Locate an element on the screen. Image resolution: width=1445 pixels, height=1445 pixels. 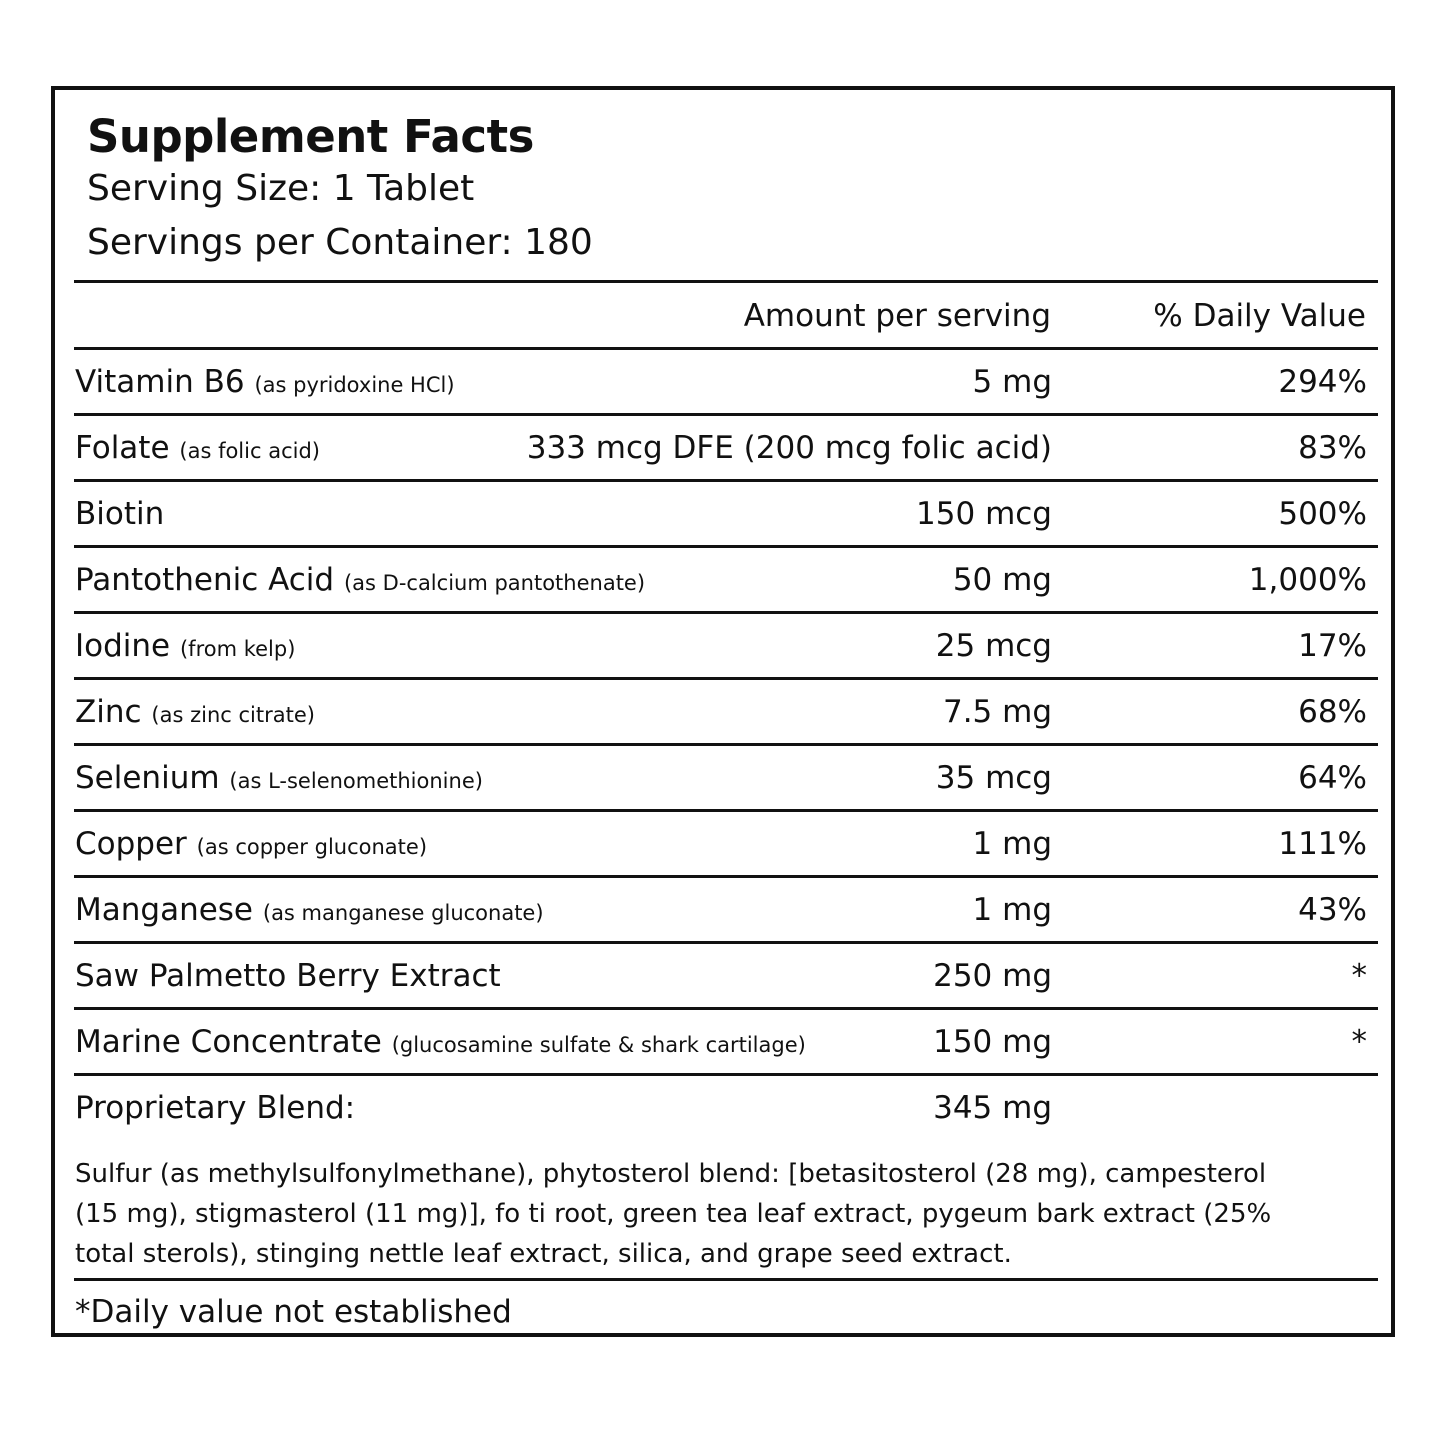
nutrient-daily-value: 500% is located at coordinates (1322, 514).